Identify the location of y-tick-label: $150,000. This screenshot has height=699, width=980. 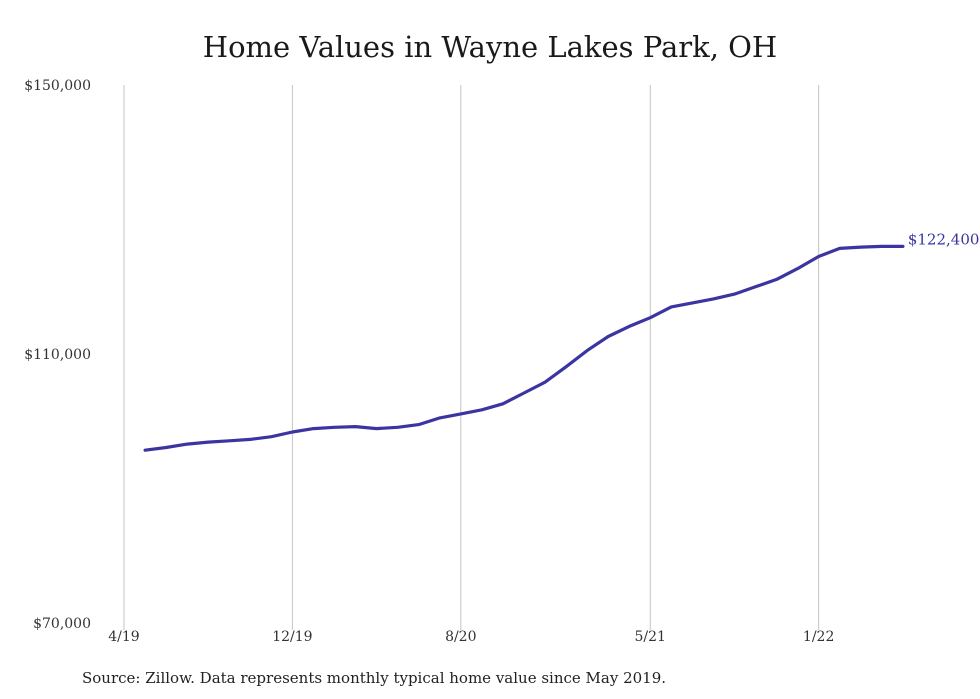
(57, 86).